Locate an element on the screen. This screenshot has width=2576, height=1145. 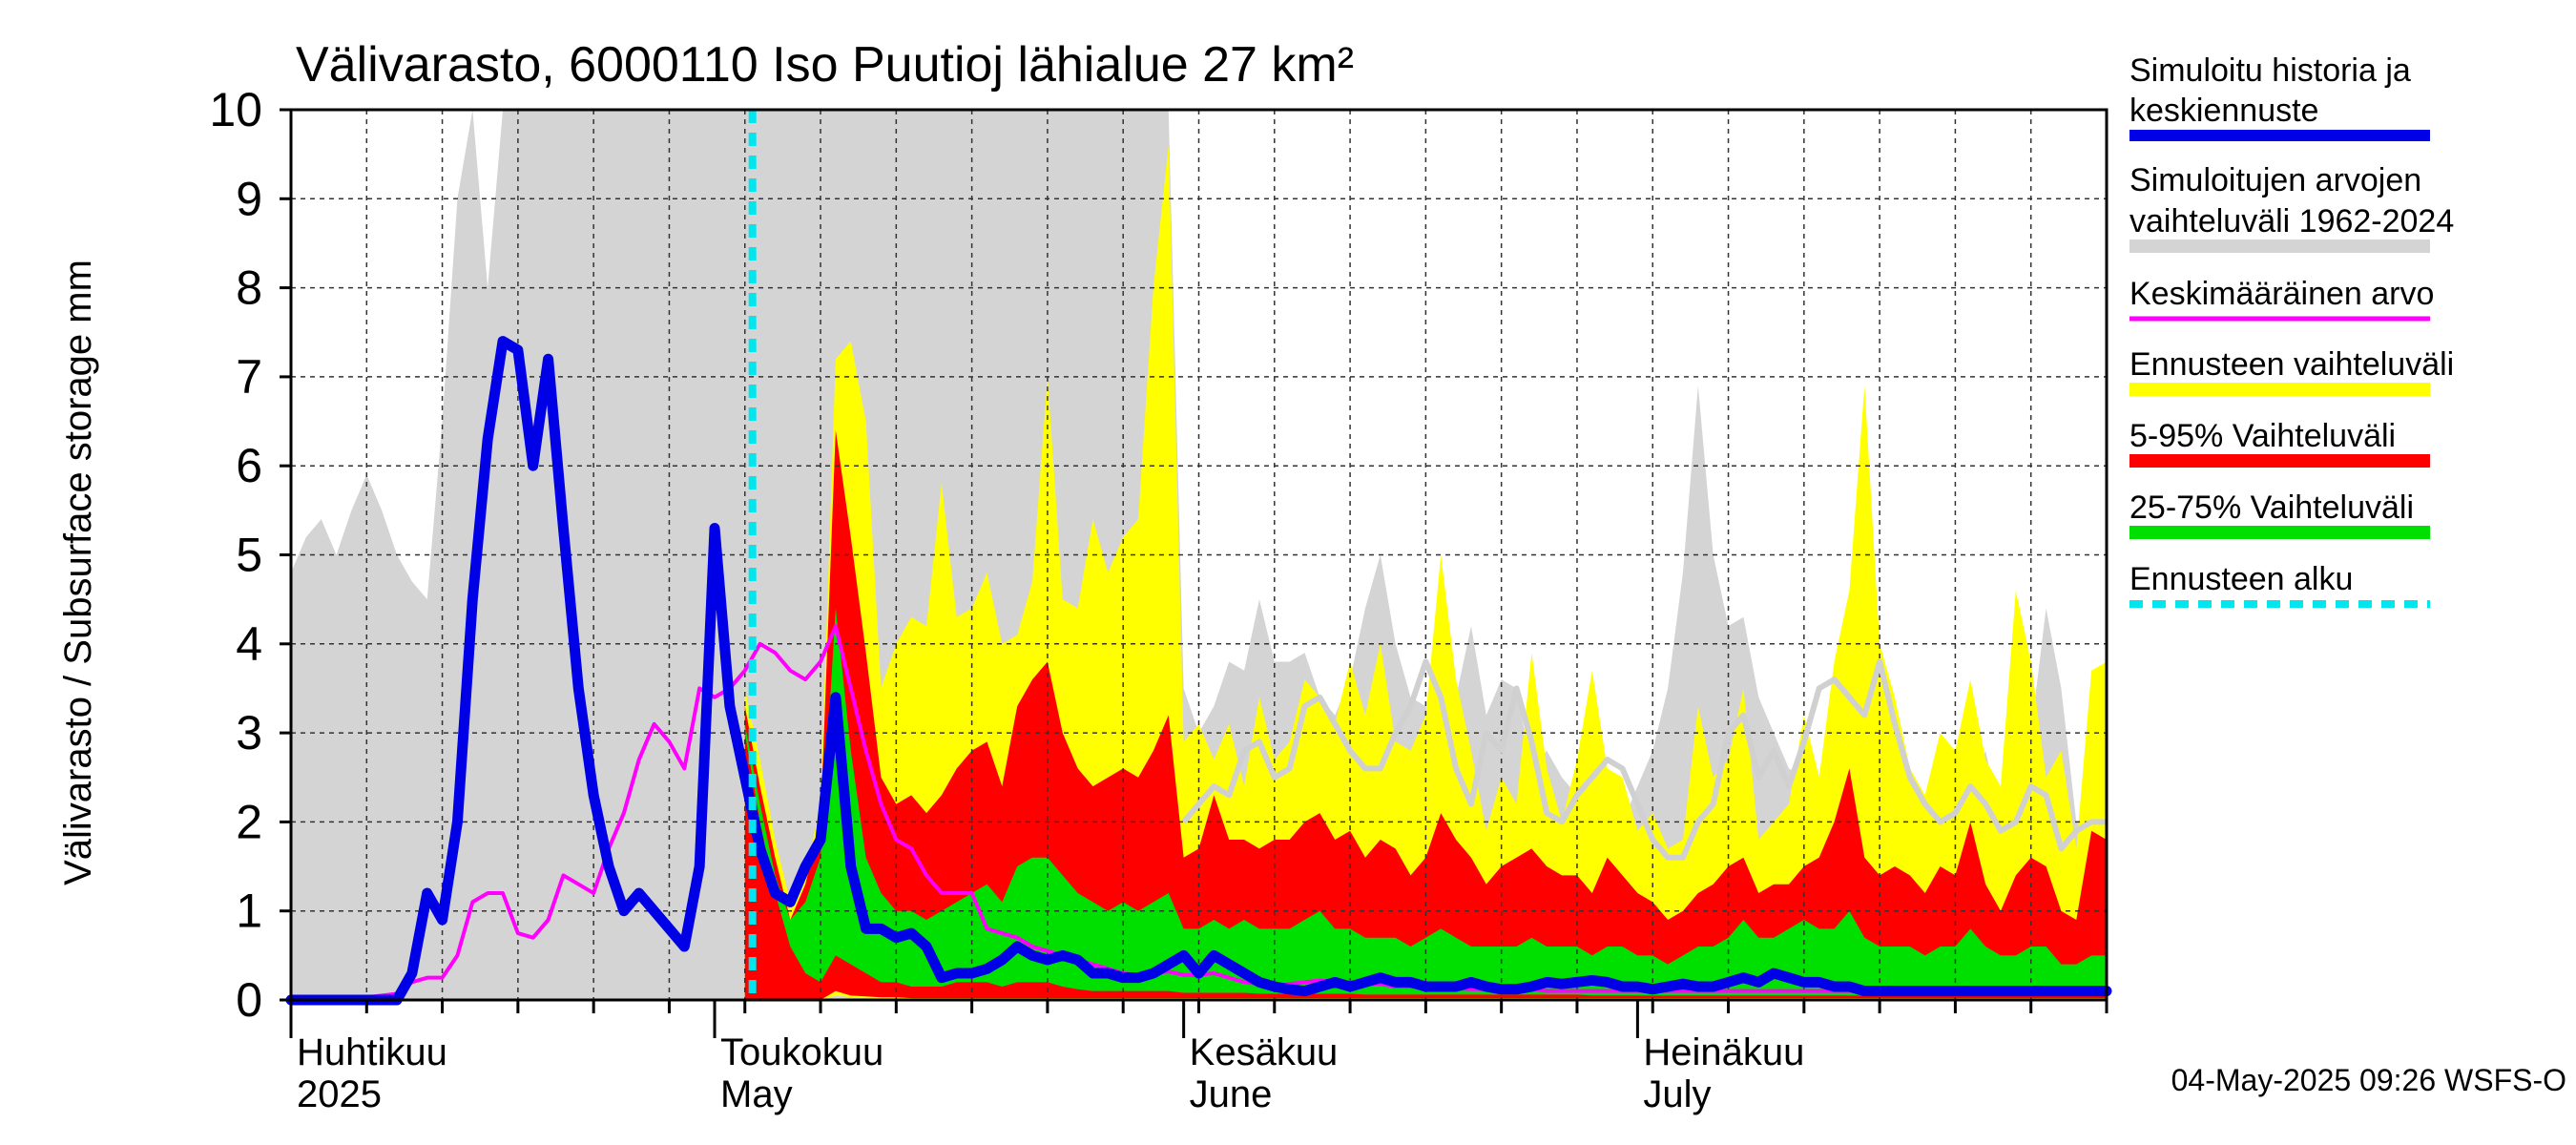
x-month-sublabel: July is located at coordinates (1677, 1094).